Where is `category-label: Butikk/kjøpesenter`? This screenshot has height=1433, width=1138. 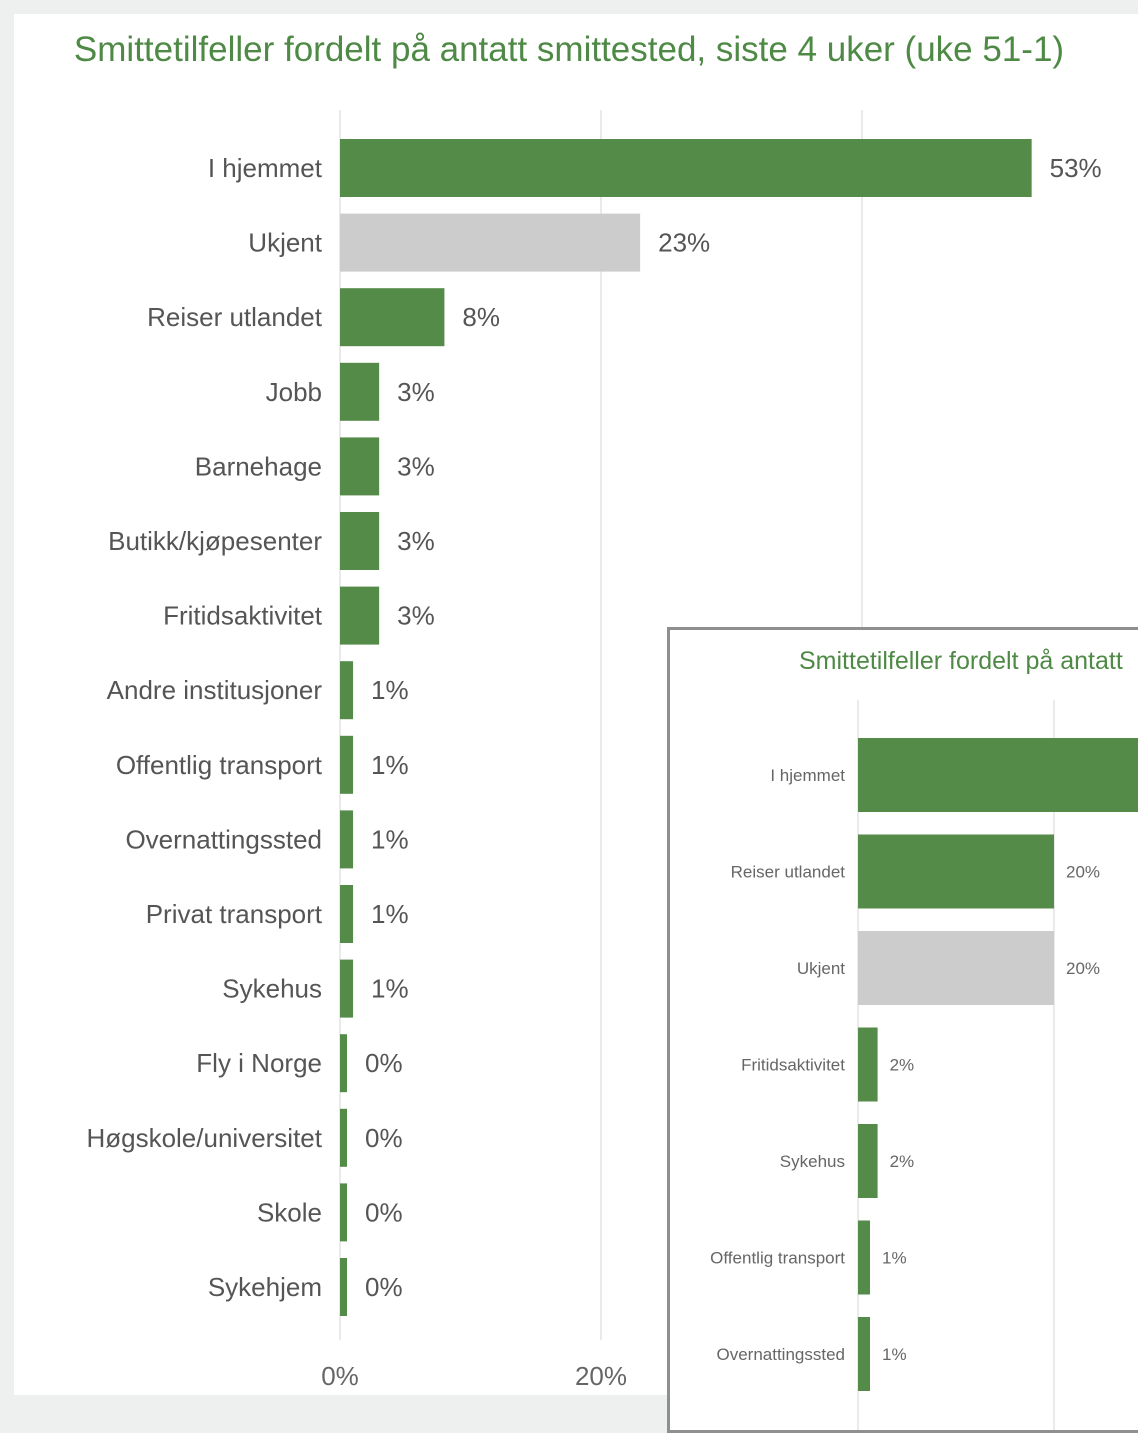 category-label: Butikk/kjøpesenter is located at coordinates (215, 541).